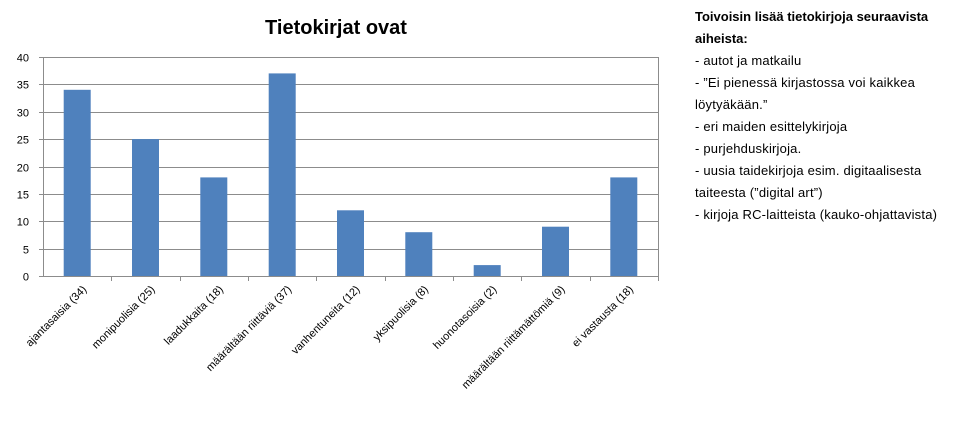  Describe the element at coordinates (23, 223) in the screenshot. I see `y-tick-label: 10` at that location.